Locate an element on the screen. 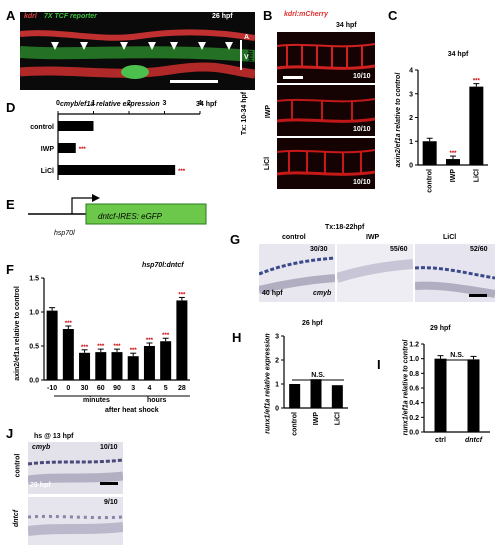 This screenshot has height=550, width=499. category-label: 5 is located at coordinates (166, 388).